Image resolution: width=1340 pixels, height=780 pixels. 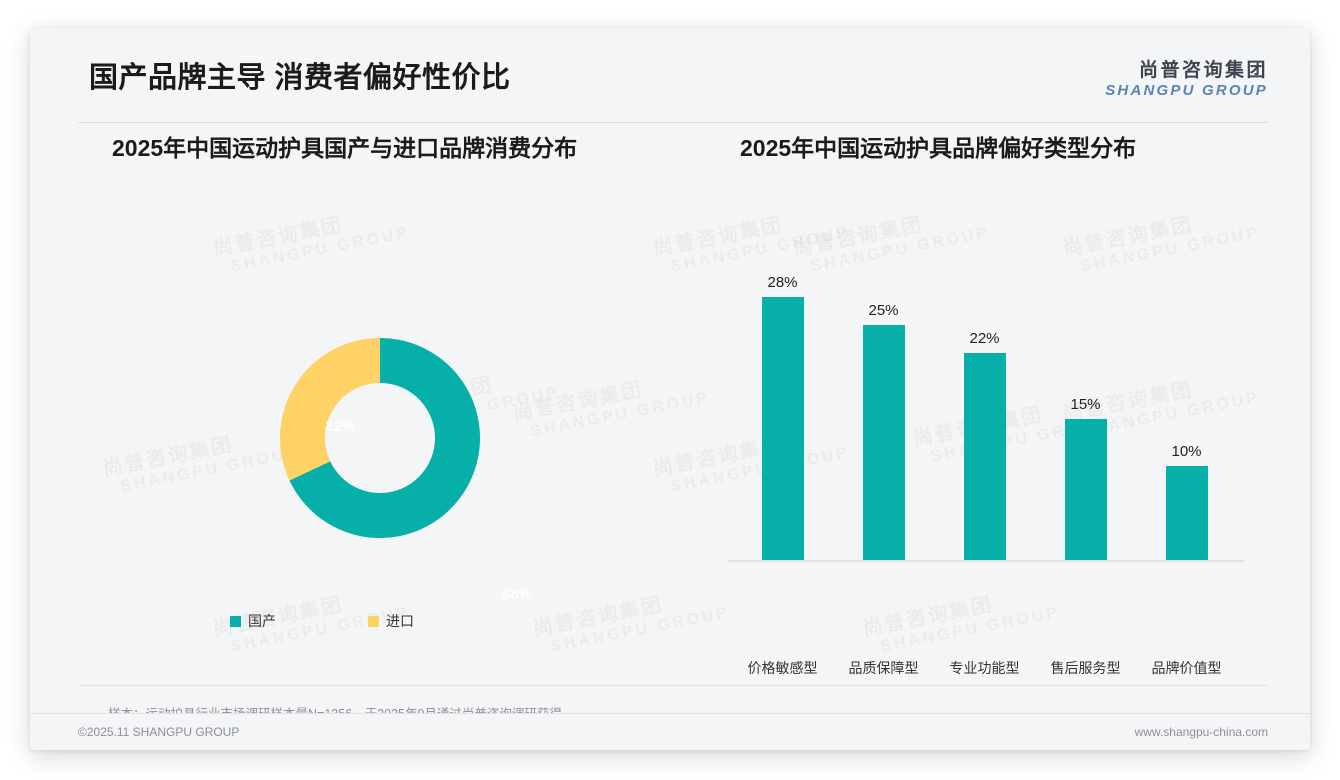 What do you see at coordinates (883, 668) in the screenshot?
I see `bar-category-label: 品质保障型` at bounding box center [883, 668].